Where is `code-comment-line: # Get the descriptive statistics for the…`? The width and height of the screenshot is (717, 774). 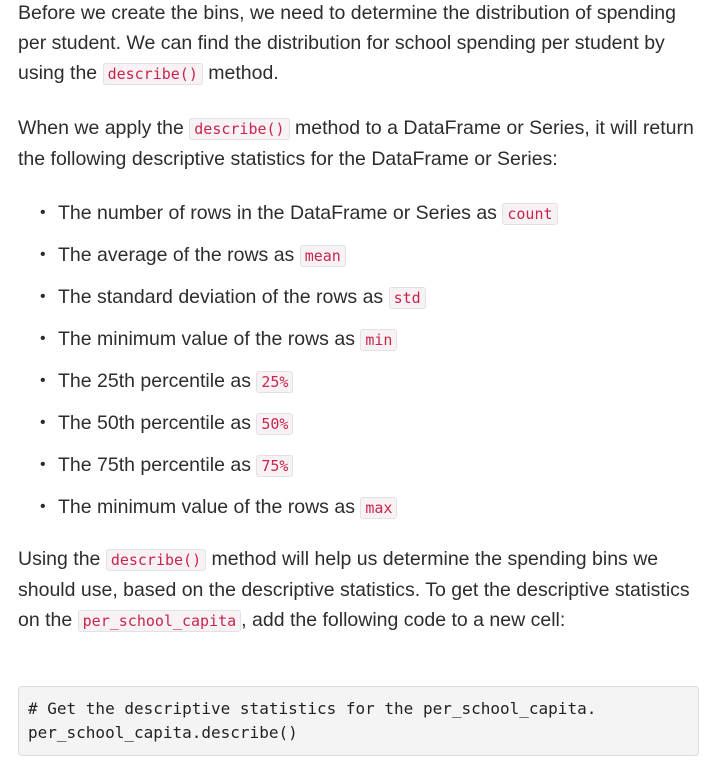
code-comment-line: # Get the descriptive statistics for the… is located at coordinates (312, 708).